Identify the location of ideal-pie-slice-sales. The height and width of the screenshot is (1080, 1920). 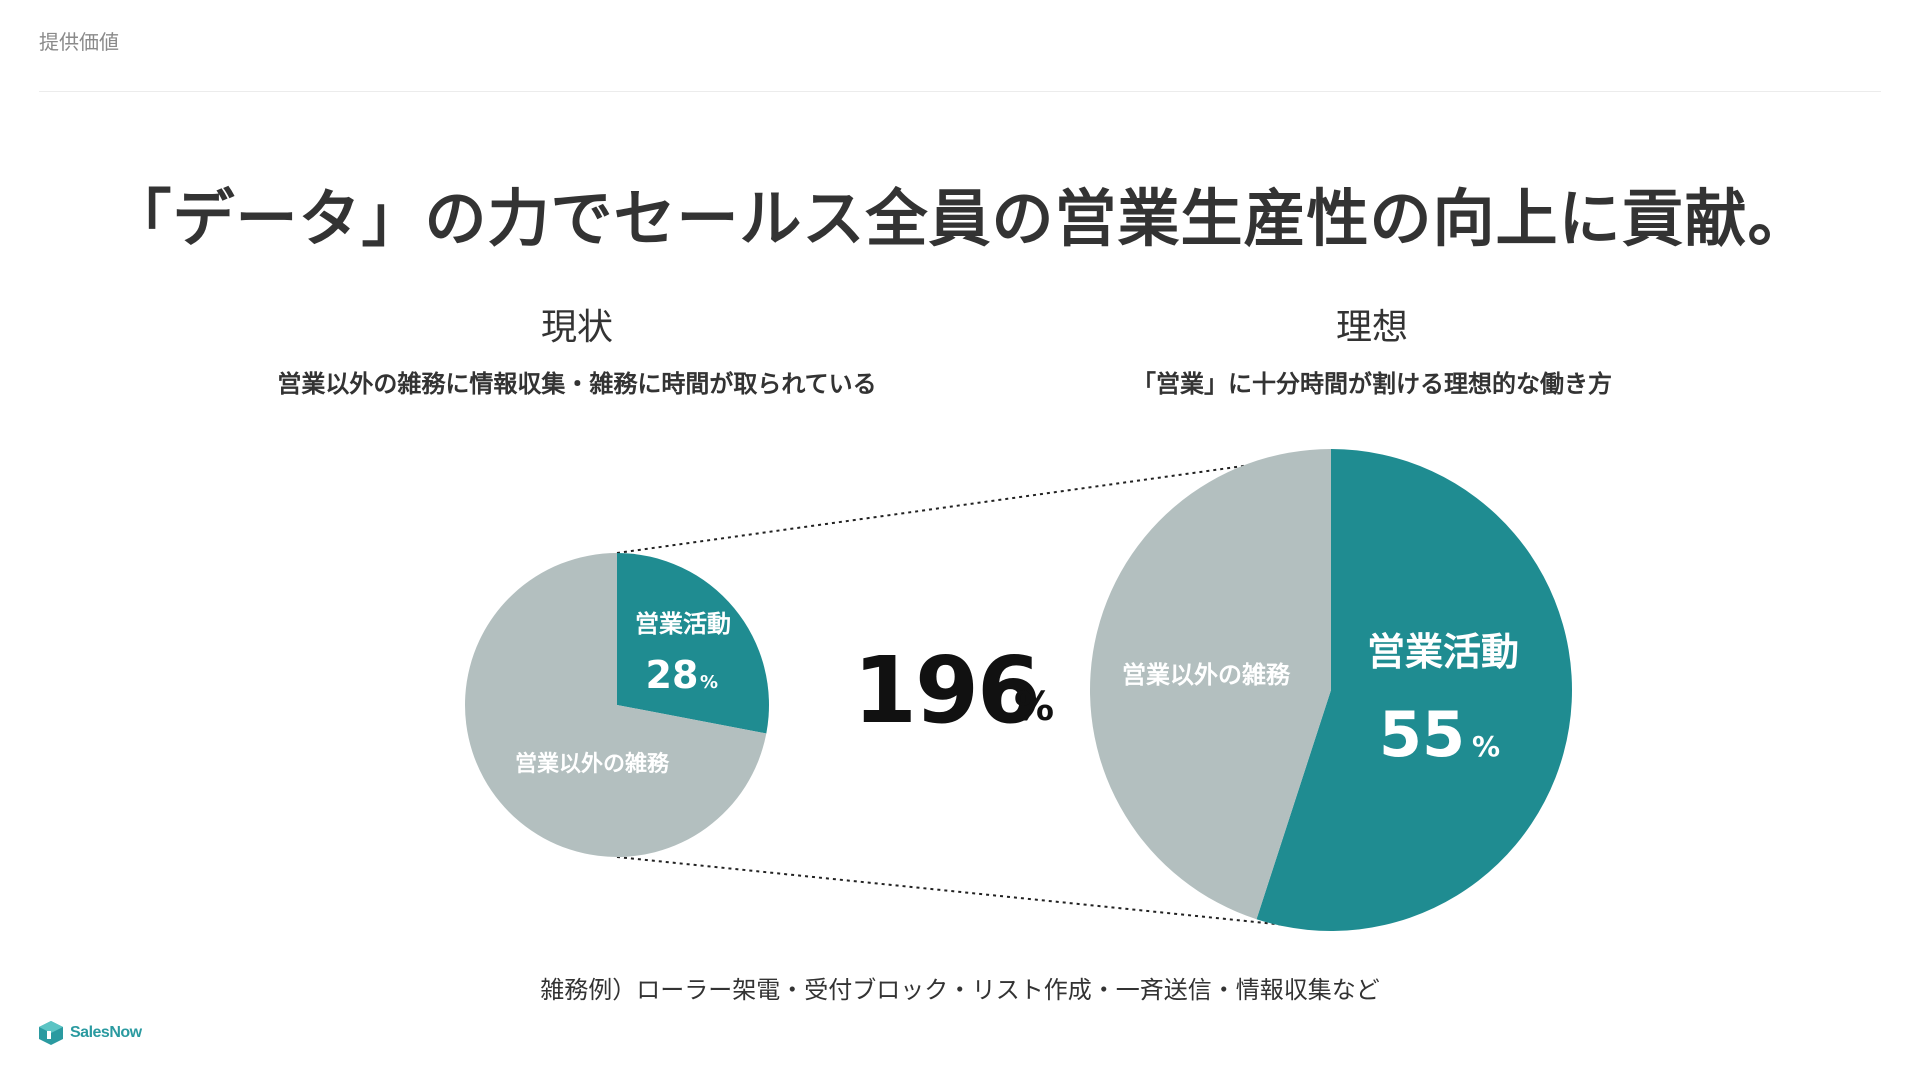
(1414, 690).